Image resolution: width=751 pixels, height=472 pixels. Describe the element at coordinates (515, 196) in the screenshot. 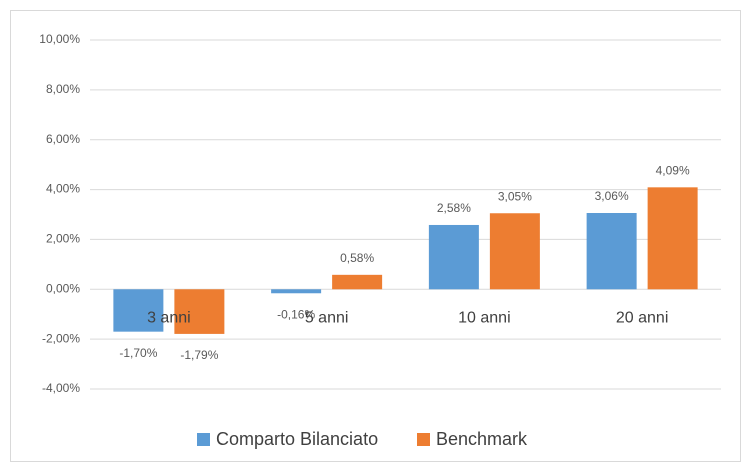

I see `value-label: 3,05%` at that location.